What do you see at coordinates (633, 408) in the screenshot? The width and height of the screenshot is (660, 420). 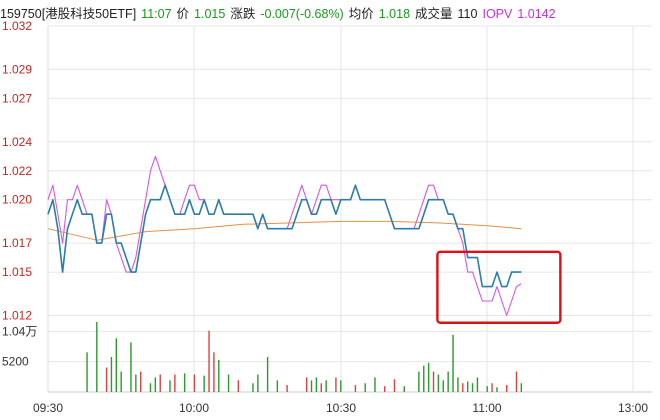 I see `time-tick-label: 13:00` at bounding box center [633, 408].